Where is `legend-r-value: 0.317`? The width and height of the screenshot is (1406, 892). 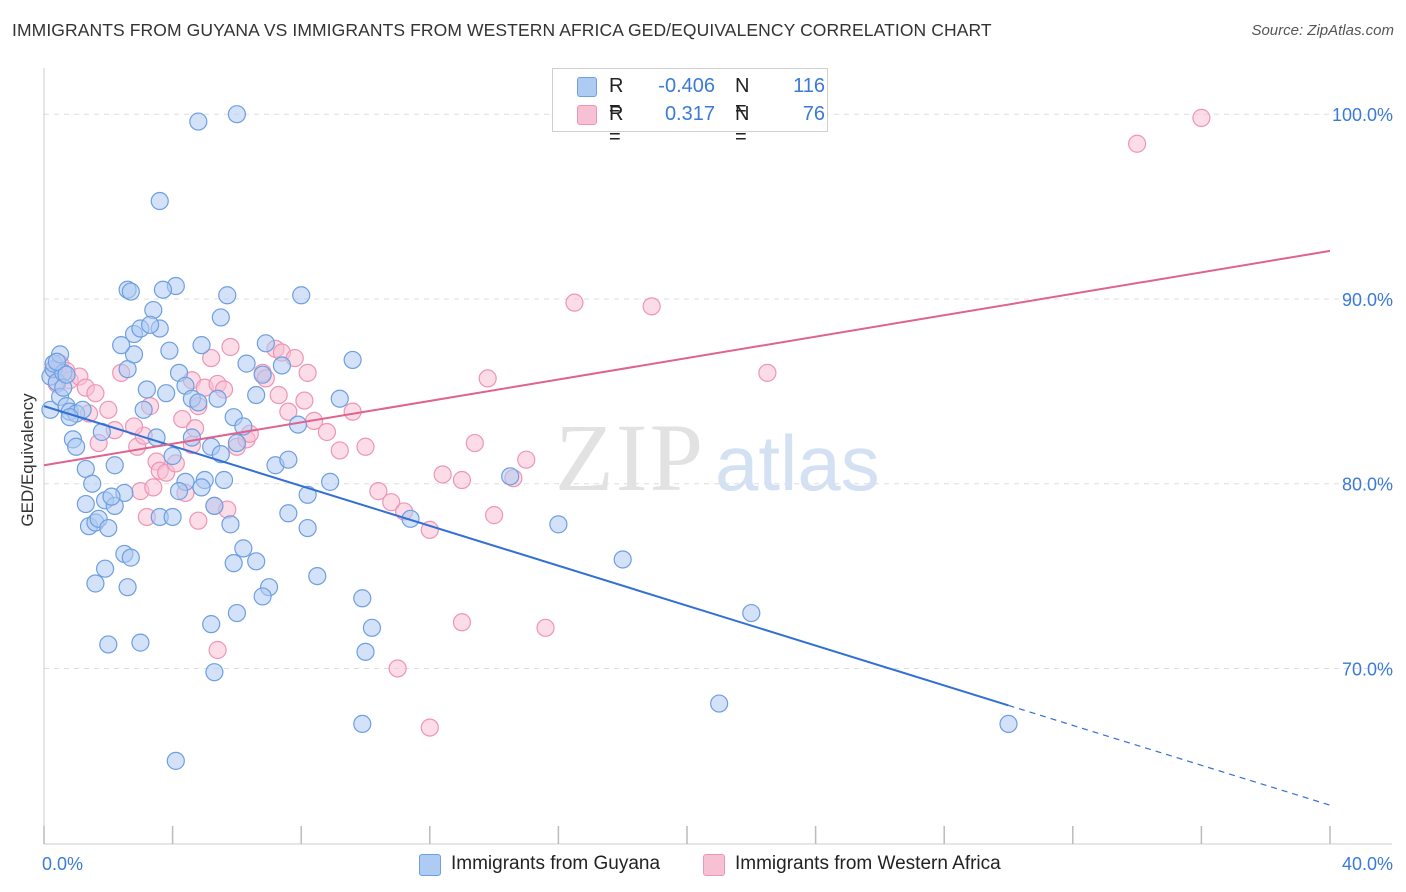 legend-r-value: 0.317 is located at coordinates (689, 114).